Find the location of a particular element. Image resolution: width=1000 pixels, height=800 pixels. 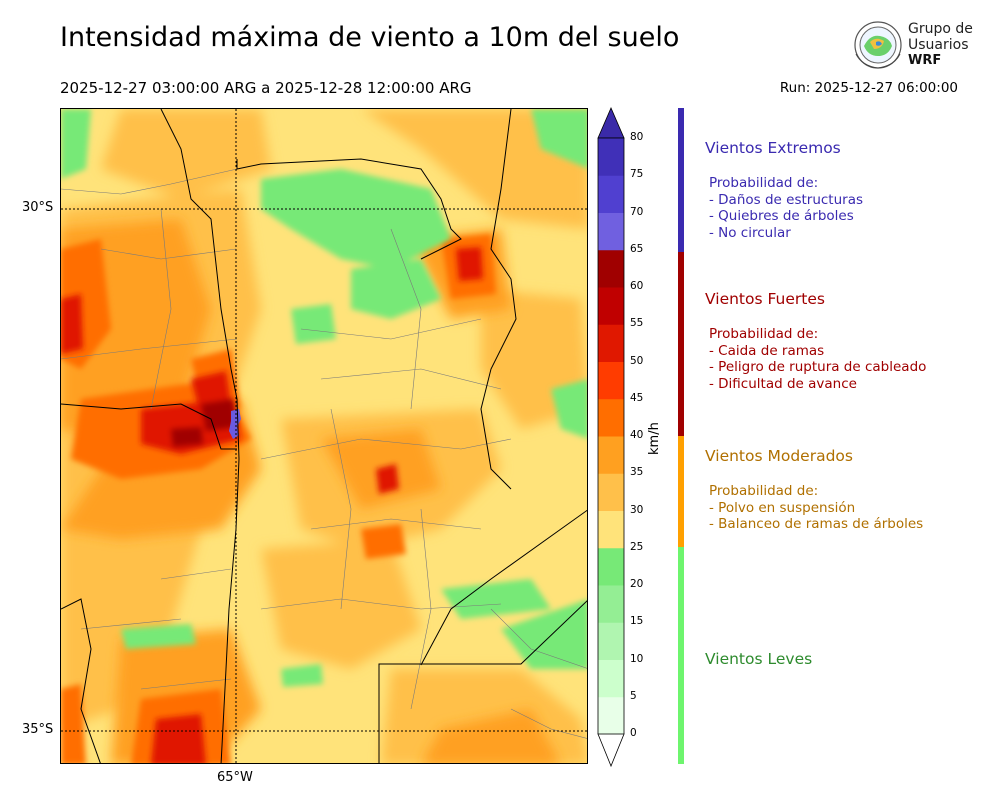

colorbar-tick-label: 65 is located at coordinates (637, 248).